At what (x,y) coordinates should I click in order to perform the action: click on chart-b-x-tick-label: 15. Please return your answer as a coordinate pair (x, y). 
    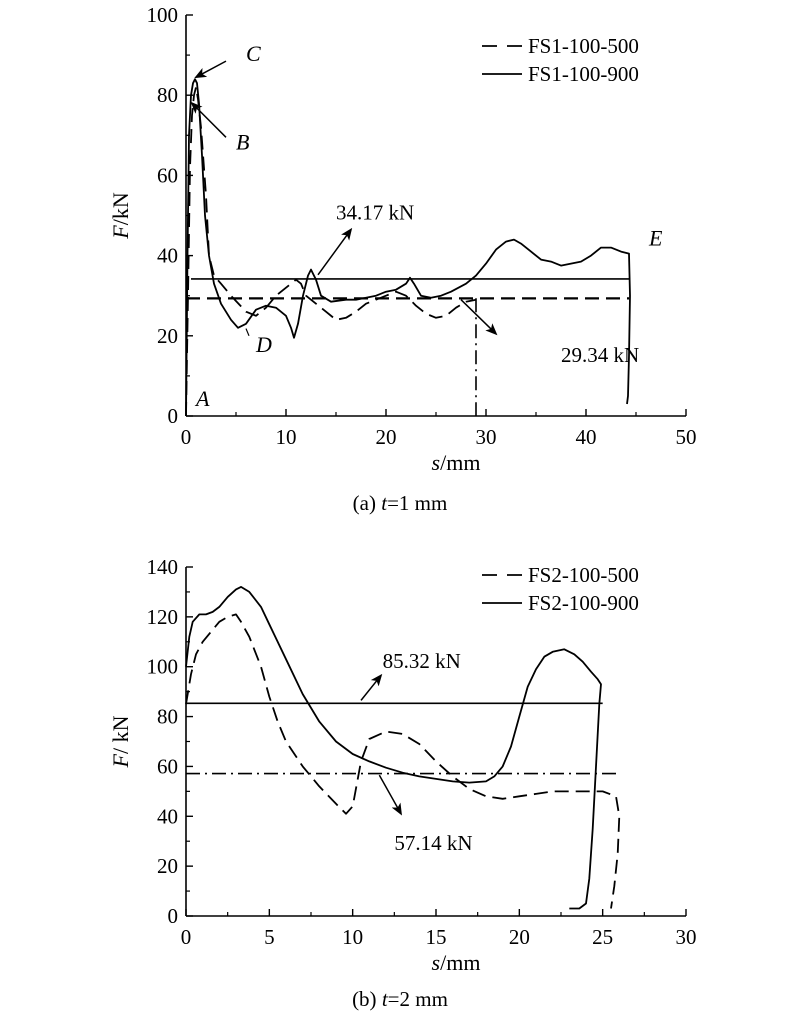
    Looking at the image, I should click on (436, 937).